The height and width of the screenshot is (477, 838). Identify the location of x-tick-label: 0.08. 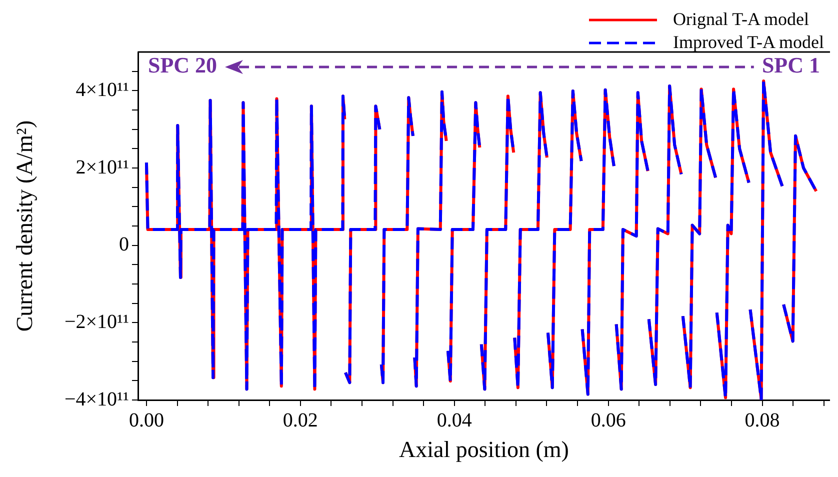
(762, 420).